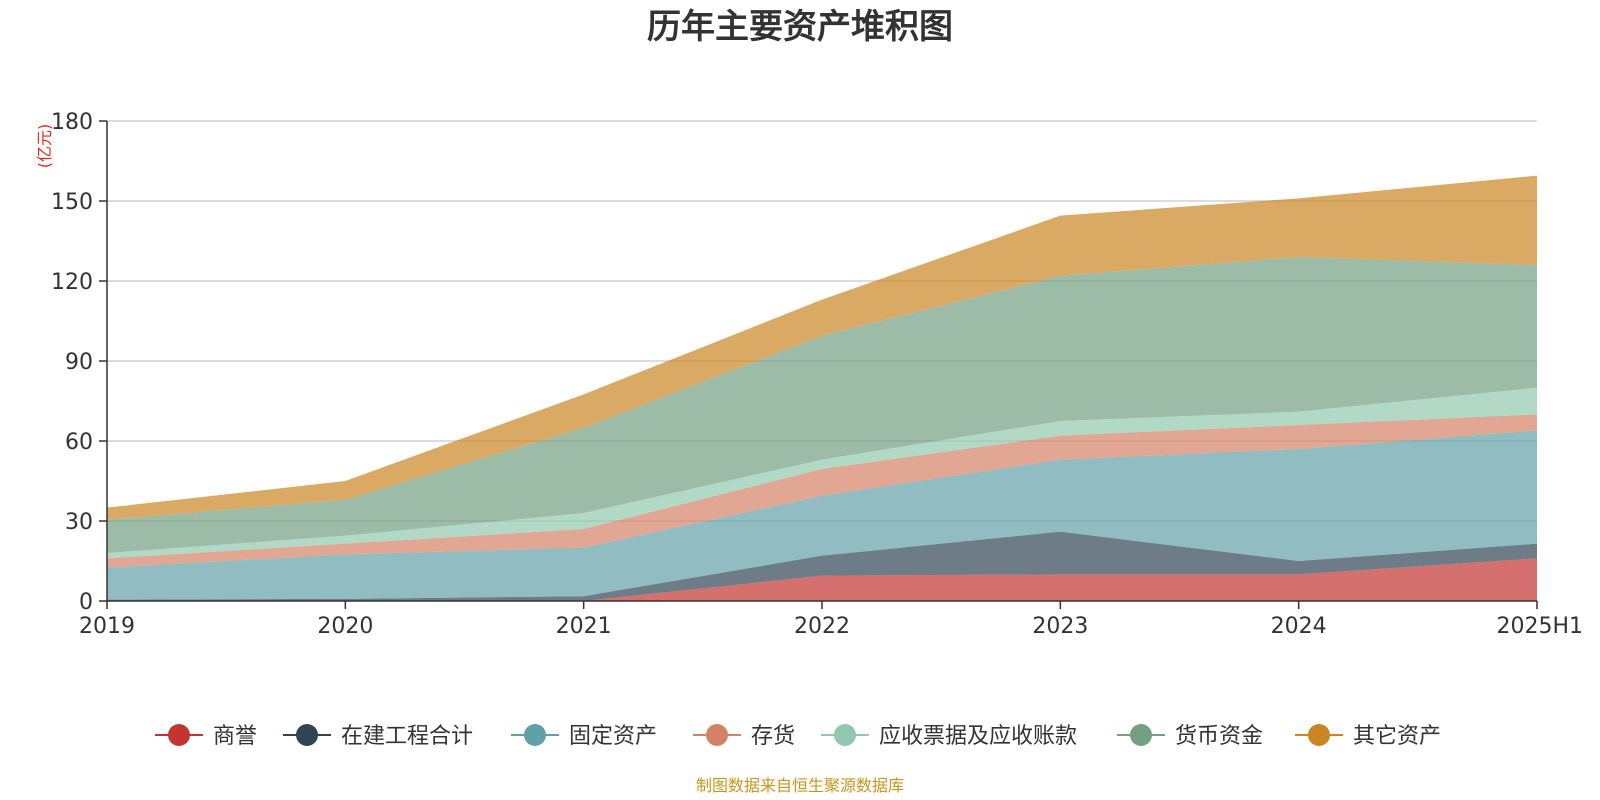  What do you see at coordinates (613, 736) in the screenshot?
I see `legend-label: 固定资产` at bounding box center [613, 736].